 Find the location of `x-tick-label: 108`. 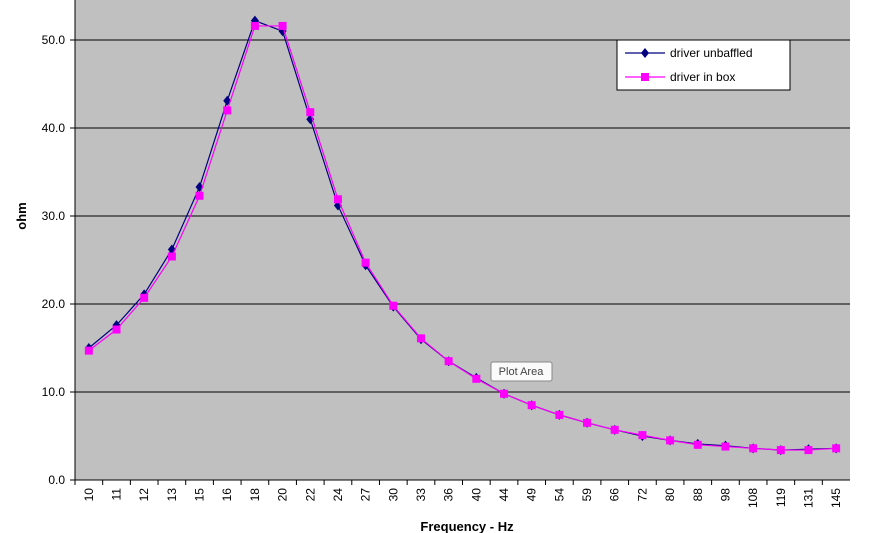

x-tick-label: 108 is located at coordinates (753, 498).